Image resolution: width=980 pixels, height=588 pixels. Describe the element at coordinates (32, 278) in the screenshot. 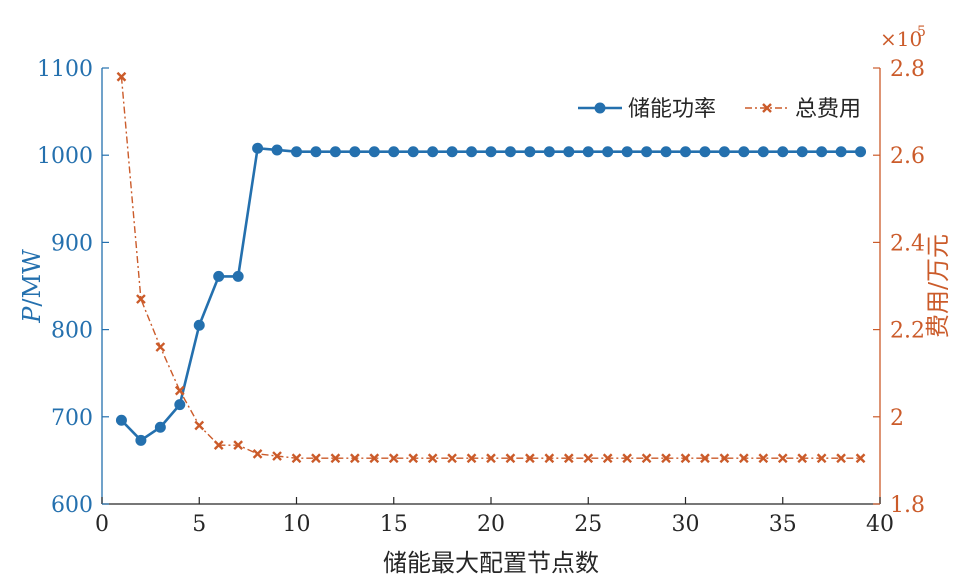

I see `y-left-axis-label-unit: /MW` at that location.